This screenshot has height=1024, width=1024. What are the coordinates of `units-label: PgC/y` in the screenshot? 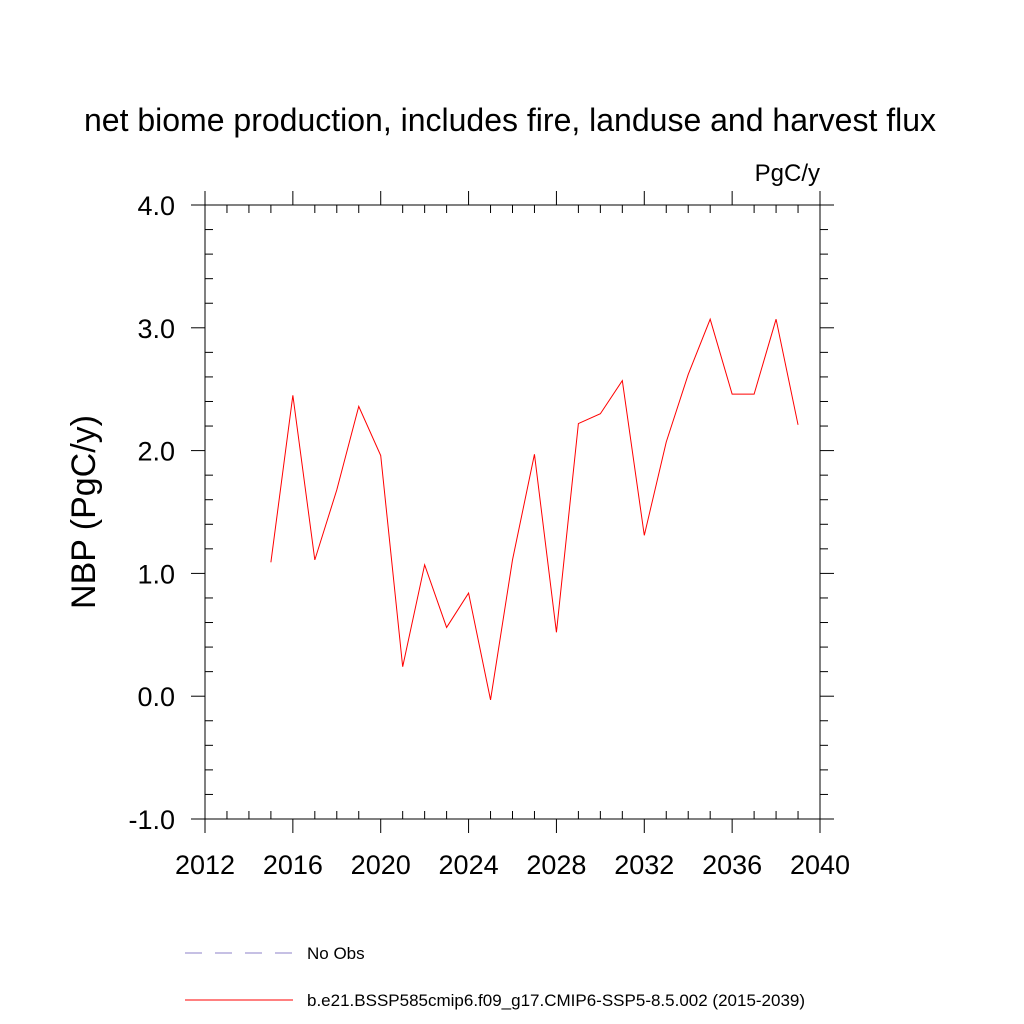 It's located at (787, 173).